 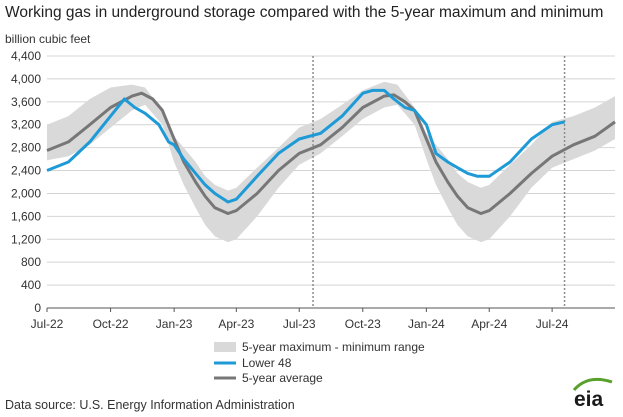 What do you see at coordinates (333, 347) in the screenshot?
I see `legend-label-range: 5-year maximum - minimum range` at bounding box center [333, 347].